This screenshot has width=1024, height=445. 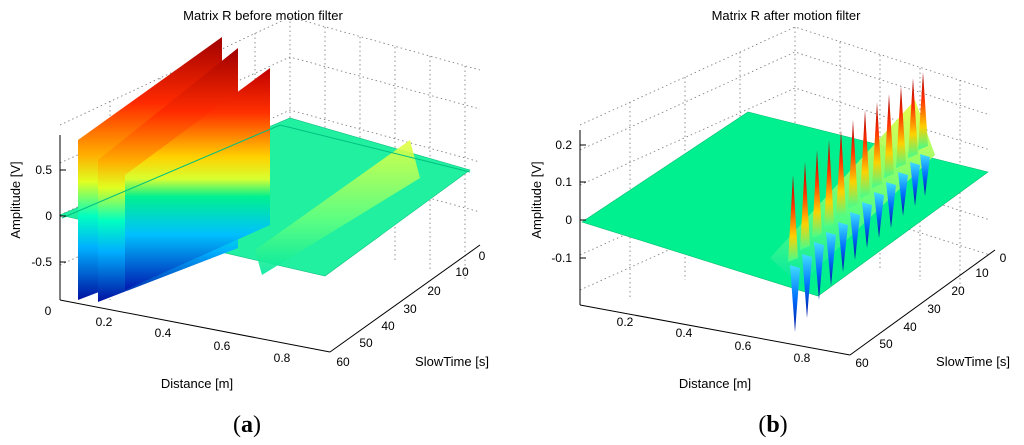 What do you see at coordinates (41, 262) in the screenshot?
I see `z-tick-label: -0.5` at bounding box center [41, 262].